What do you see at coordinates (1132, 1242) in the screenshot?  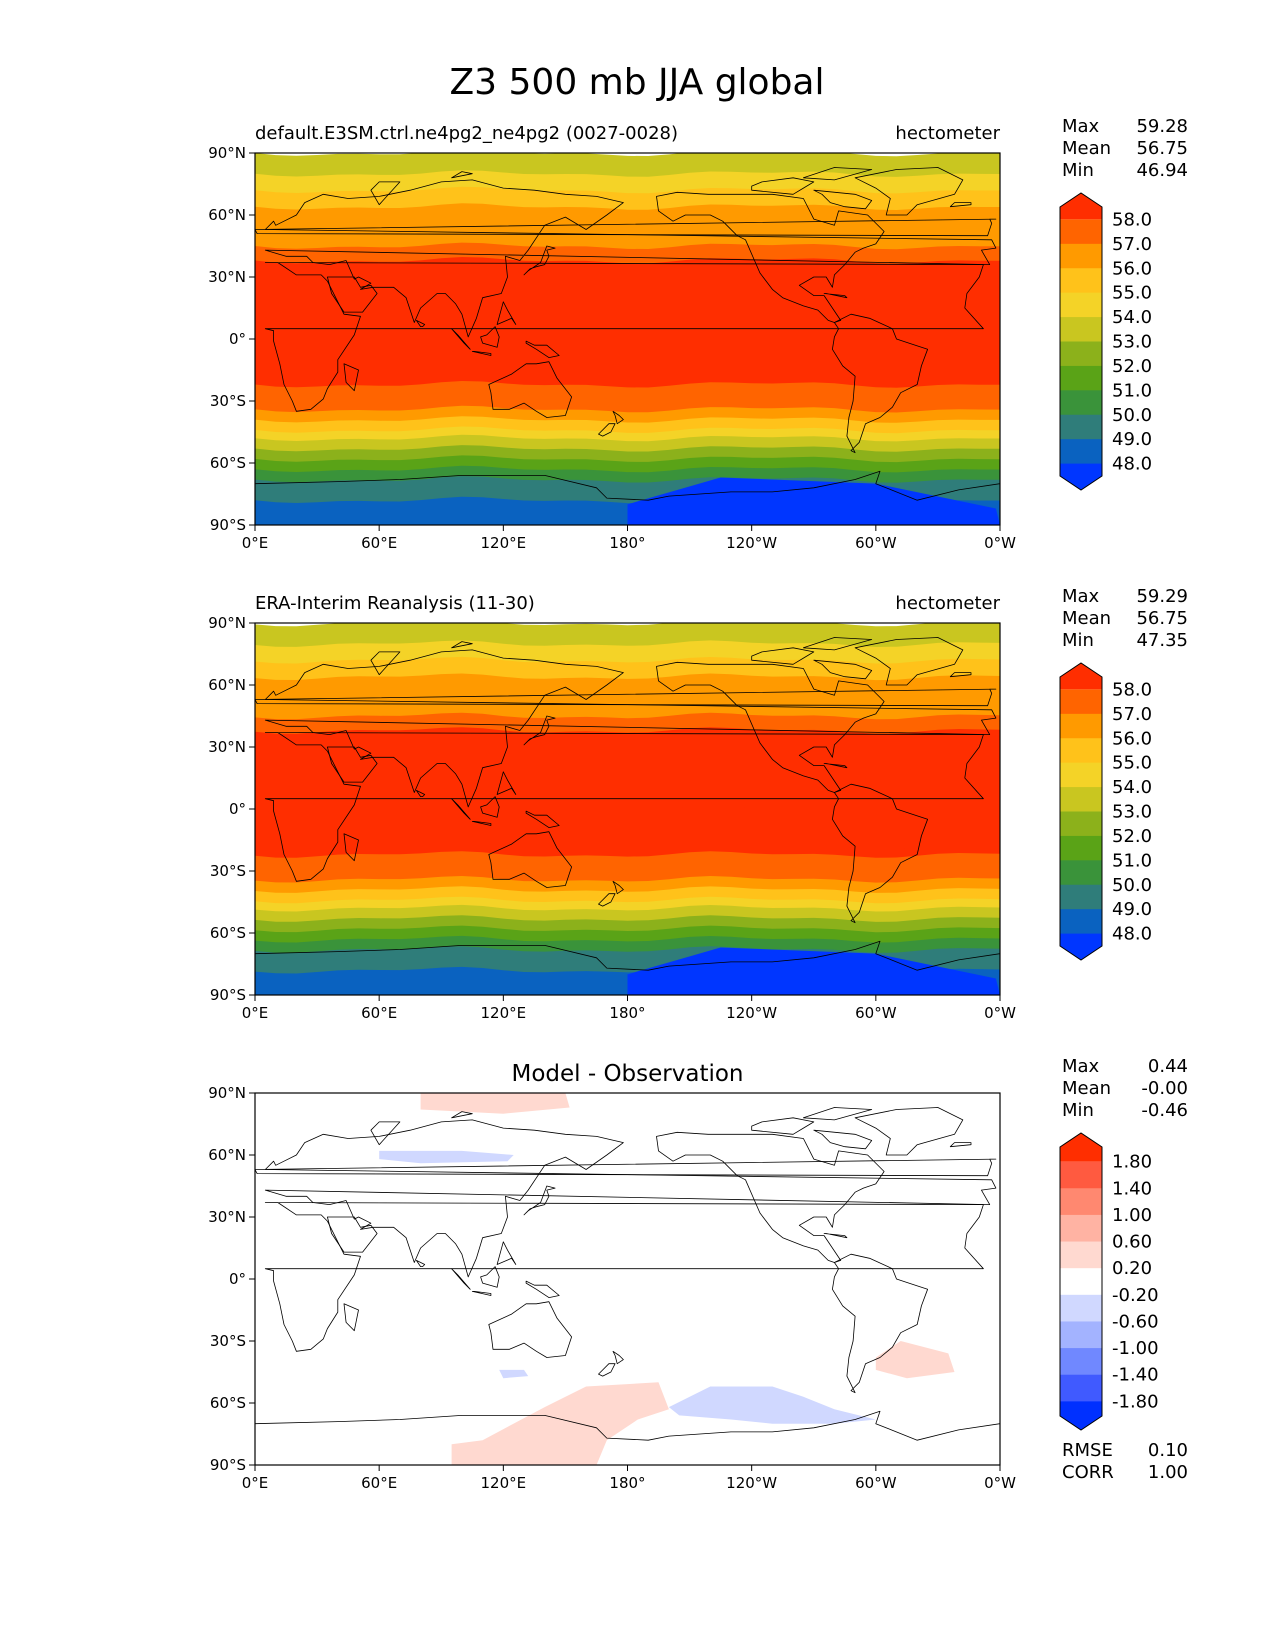 I see `colorbar-label: 0.60` at bounding box center [1132, 1242].